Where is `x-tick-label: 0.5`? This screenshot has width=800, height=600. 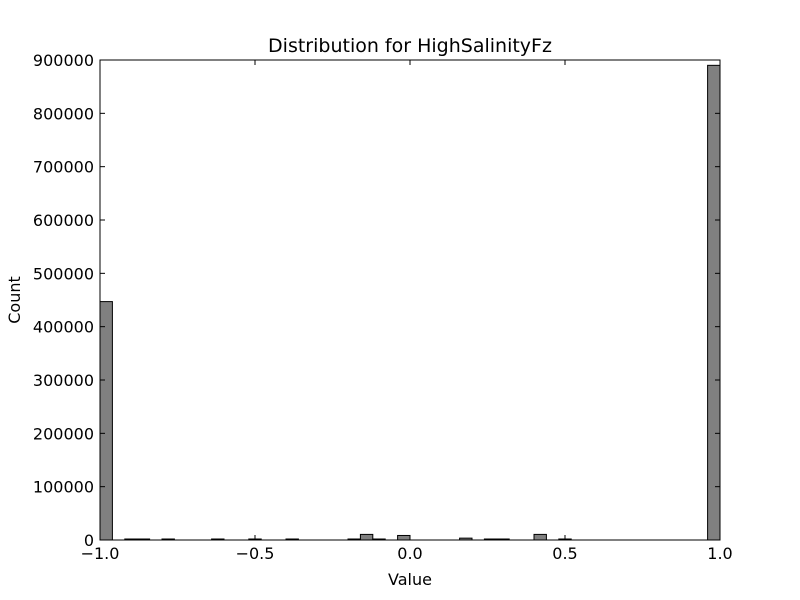 x-tick-label: 0.5 is located at coordinates (564, 553).